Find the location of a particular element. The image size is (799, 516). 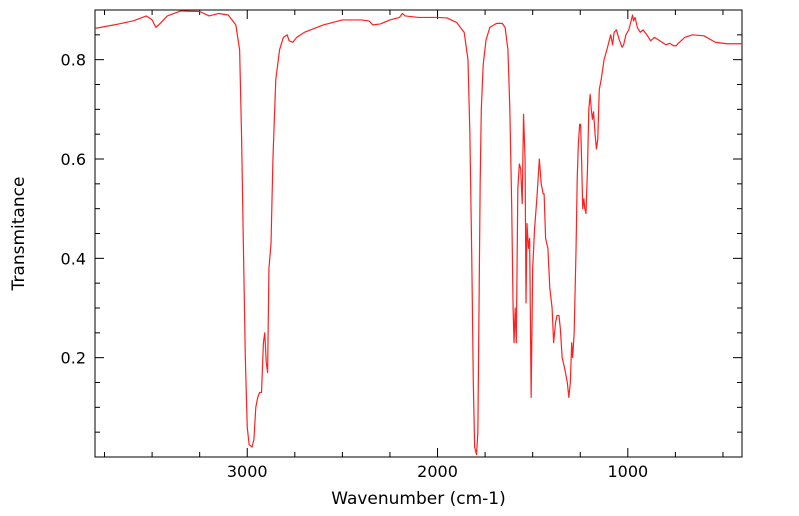

y-tick-label: 0.8 is located at coordinates (73, 60).